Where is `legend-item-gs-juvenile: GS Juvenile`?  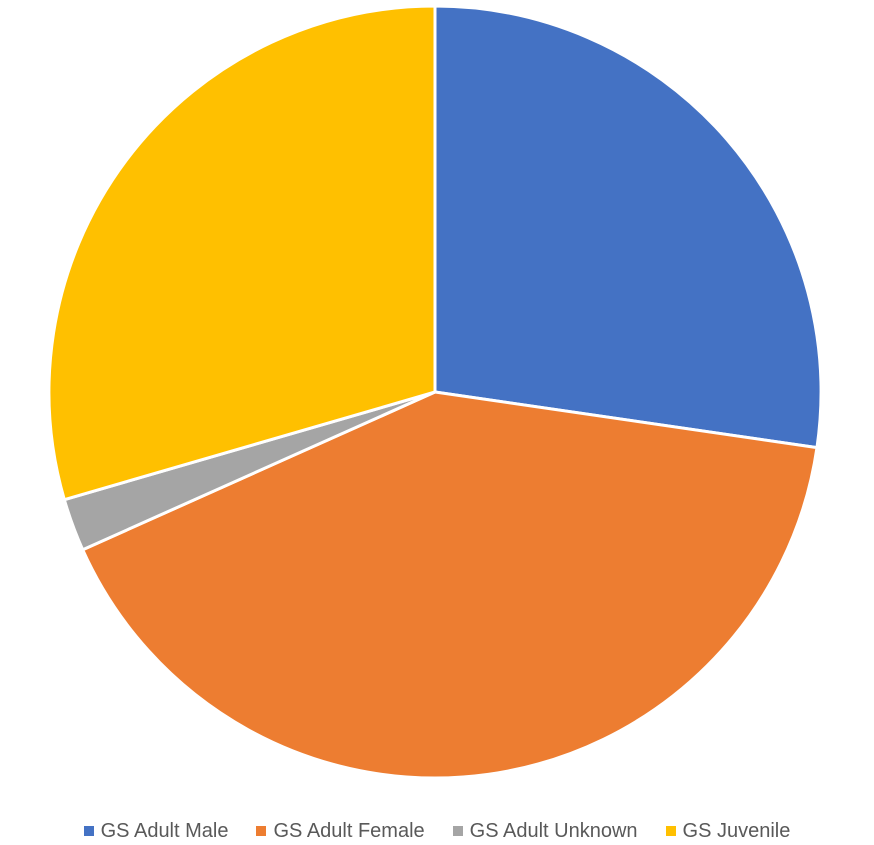
legend-item-gs-juvenile: GS Juvenile is located at coordinates (728, 831).